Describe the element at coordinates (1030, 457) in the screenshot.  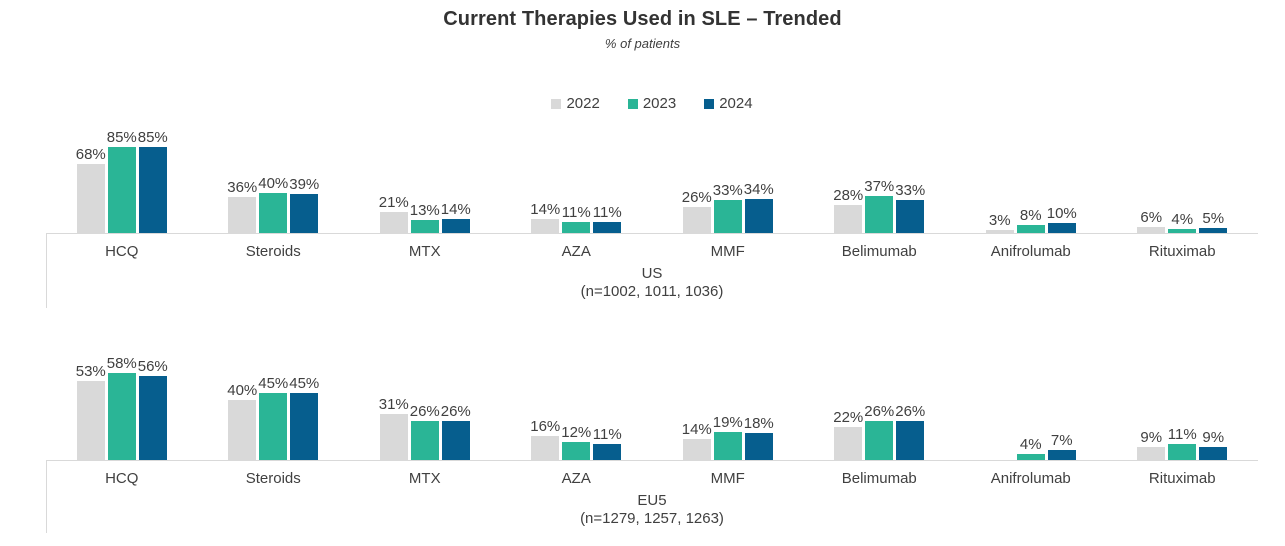
I see `bar-2023-anifrolumab` at that location.